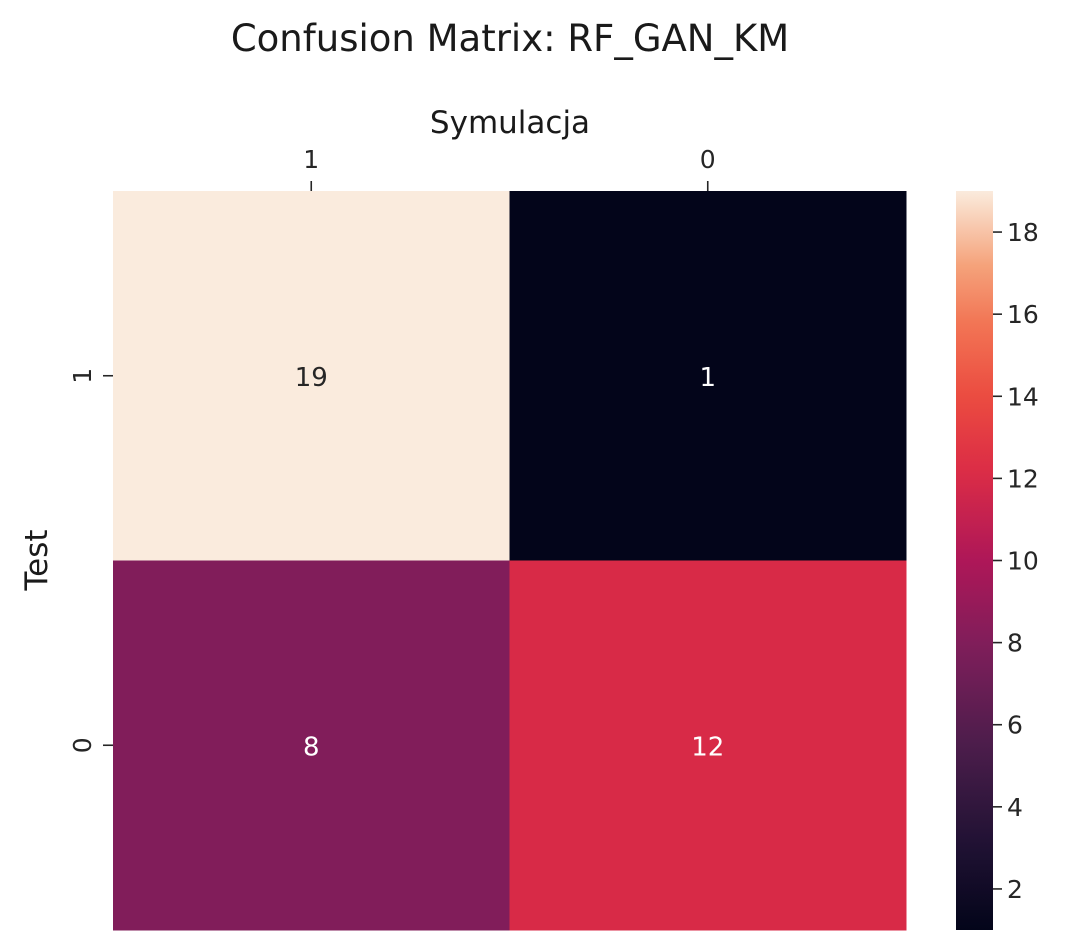 Image resolution: width=1067 pixels, height=951 pixels. Describe the element at coordinates (997, 560) in the screenshot. I see `colorbar: 2 4 6 8 10 12 14 16 18` at that location.